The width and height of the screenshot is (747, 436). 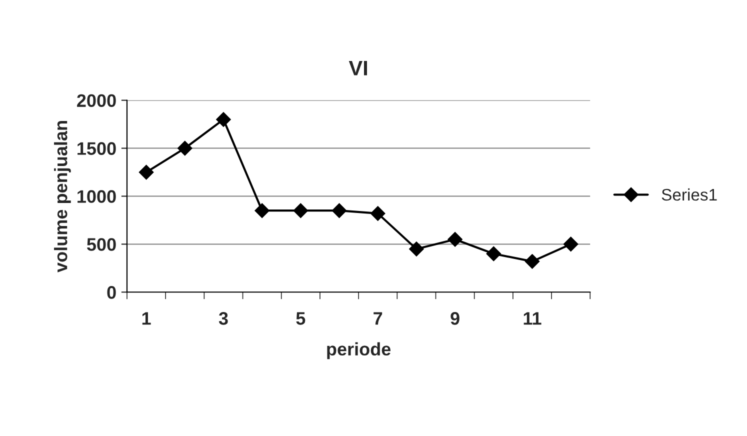 What do you see at coordinates (223, 318) in the screenshot?
I see `x-tick-label: 3` at bounding box center [223, 318].